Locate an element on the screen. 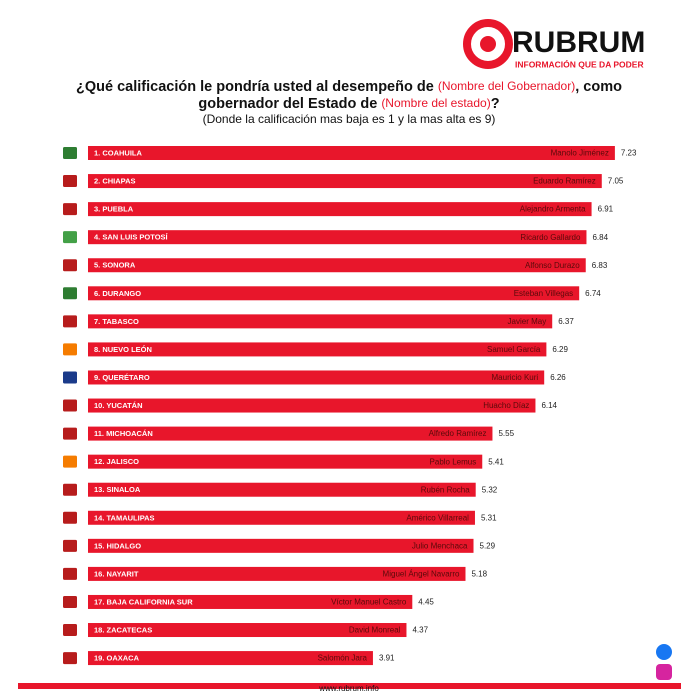 The height and width of the screenshot is (699, 699). category-label: 17. BAJA CALIFORNIA SUR is located at coordinates (143, 601).